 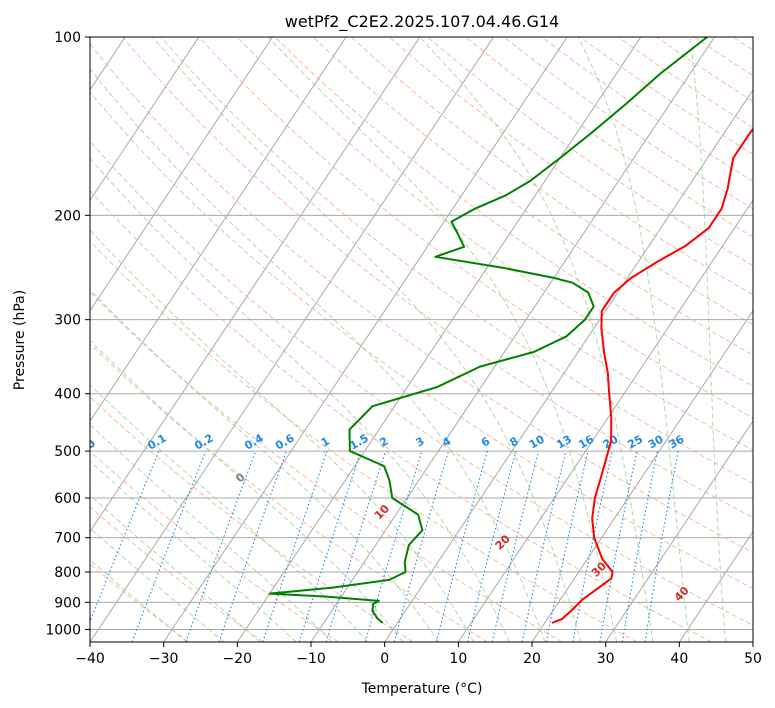 I want to click on y-axis-title: Pressure (hPa), so click(x=20, y=340).